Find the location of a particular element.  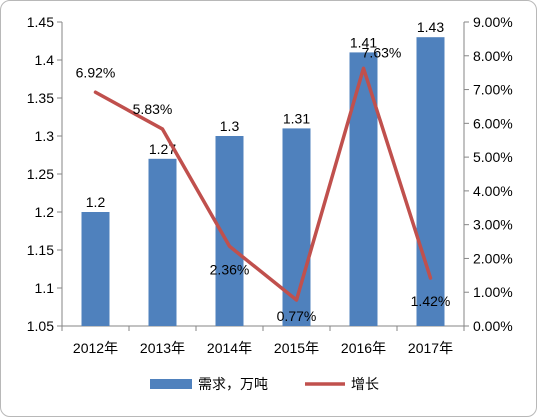

y-right-tick-label: 8.00% is located at coordinates (493, 56).